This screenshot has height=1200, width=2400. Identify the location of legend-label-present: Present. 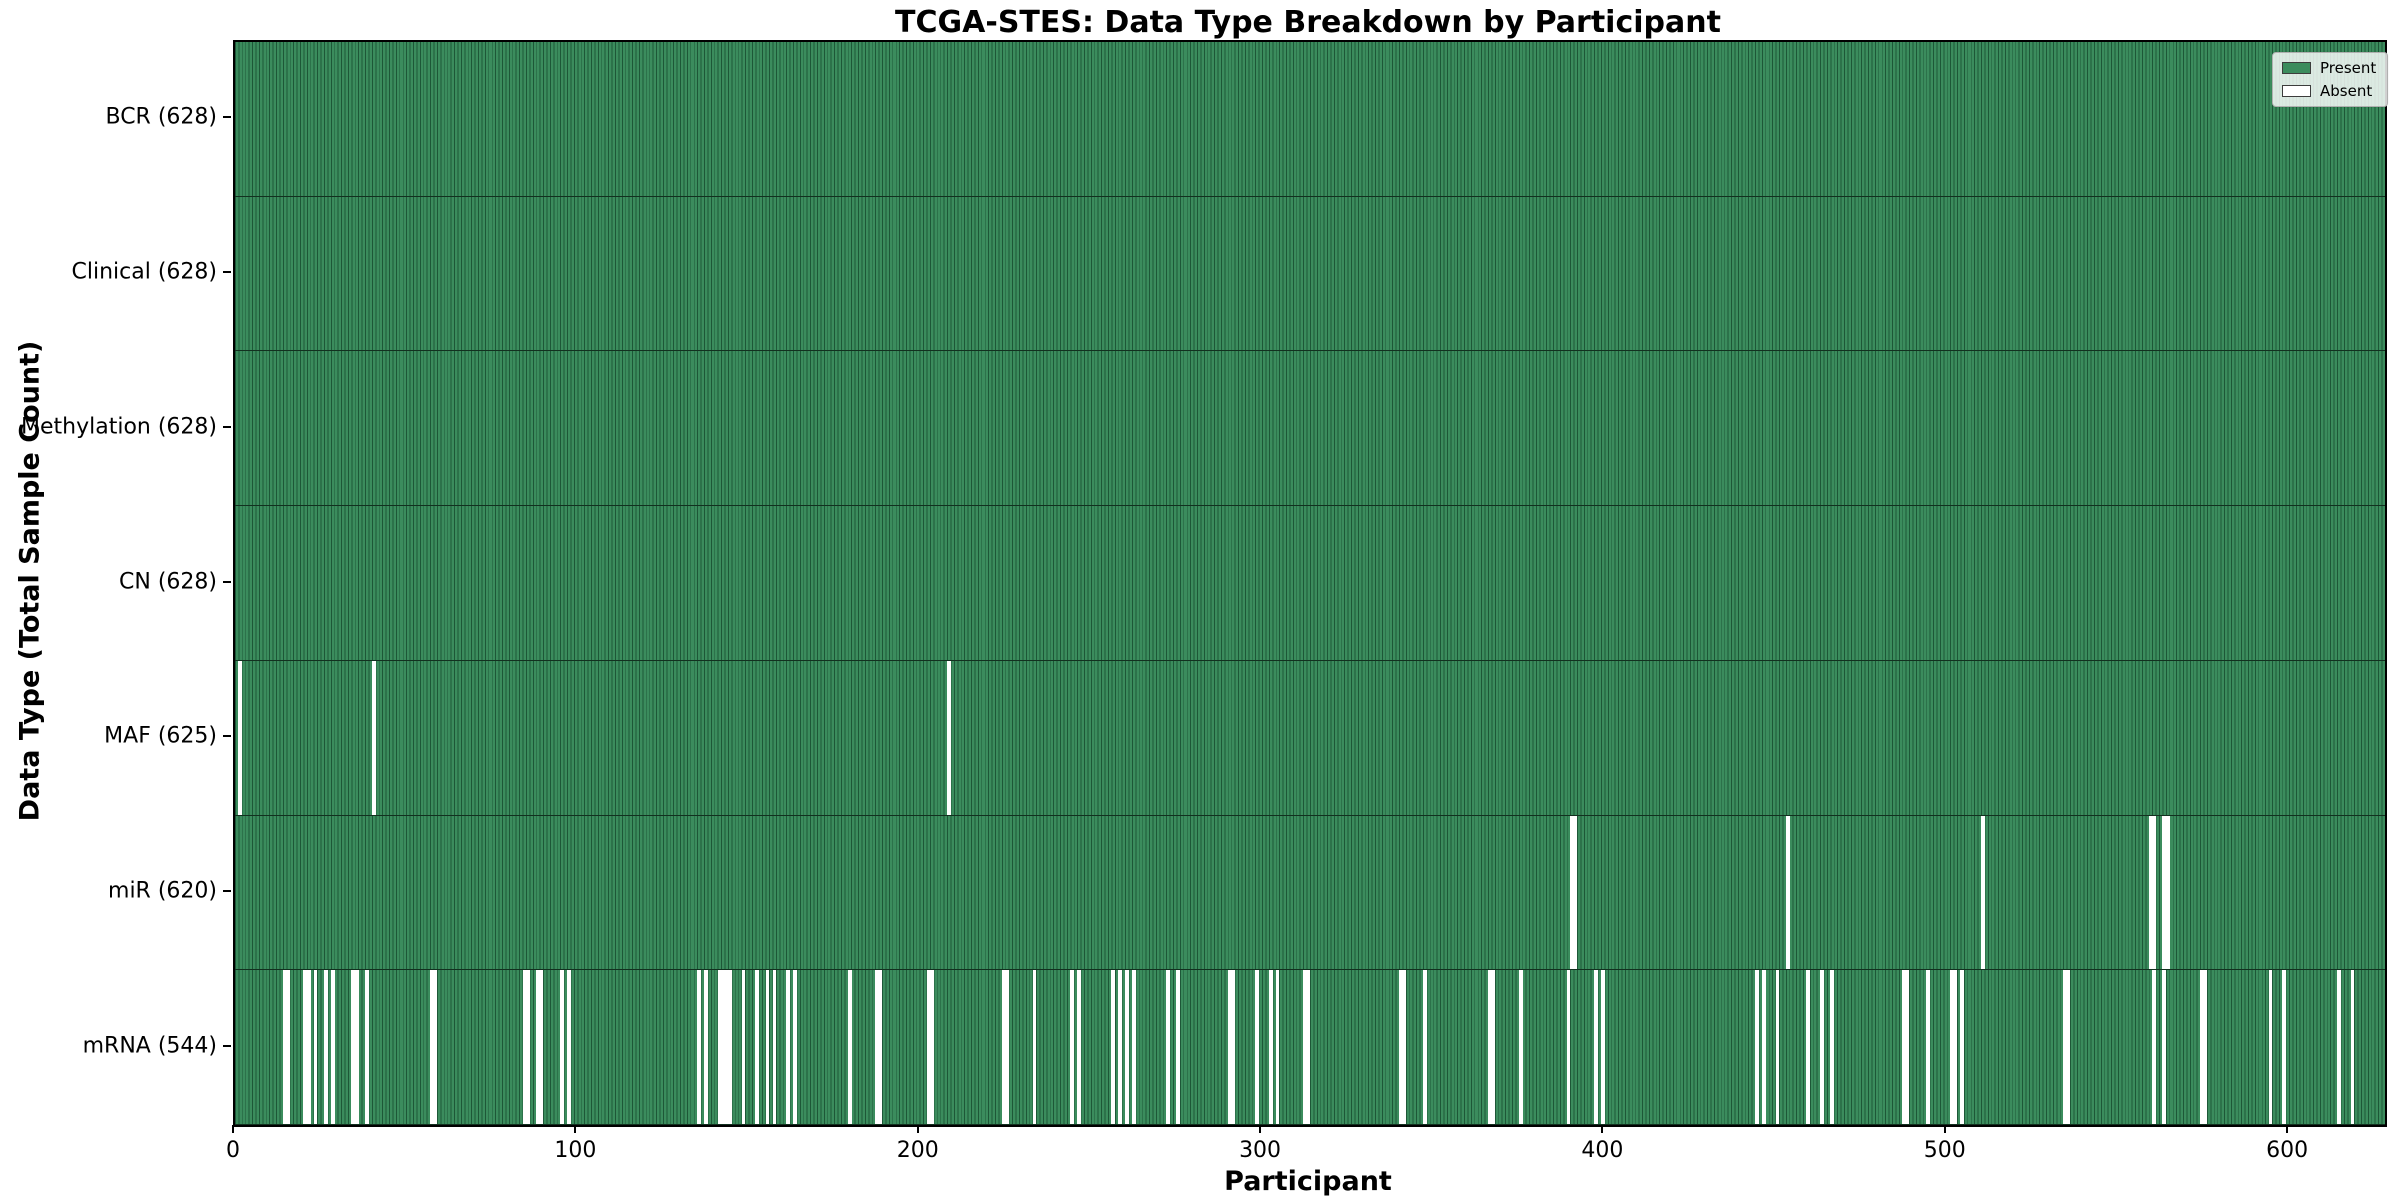
(2348, 68).